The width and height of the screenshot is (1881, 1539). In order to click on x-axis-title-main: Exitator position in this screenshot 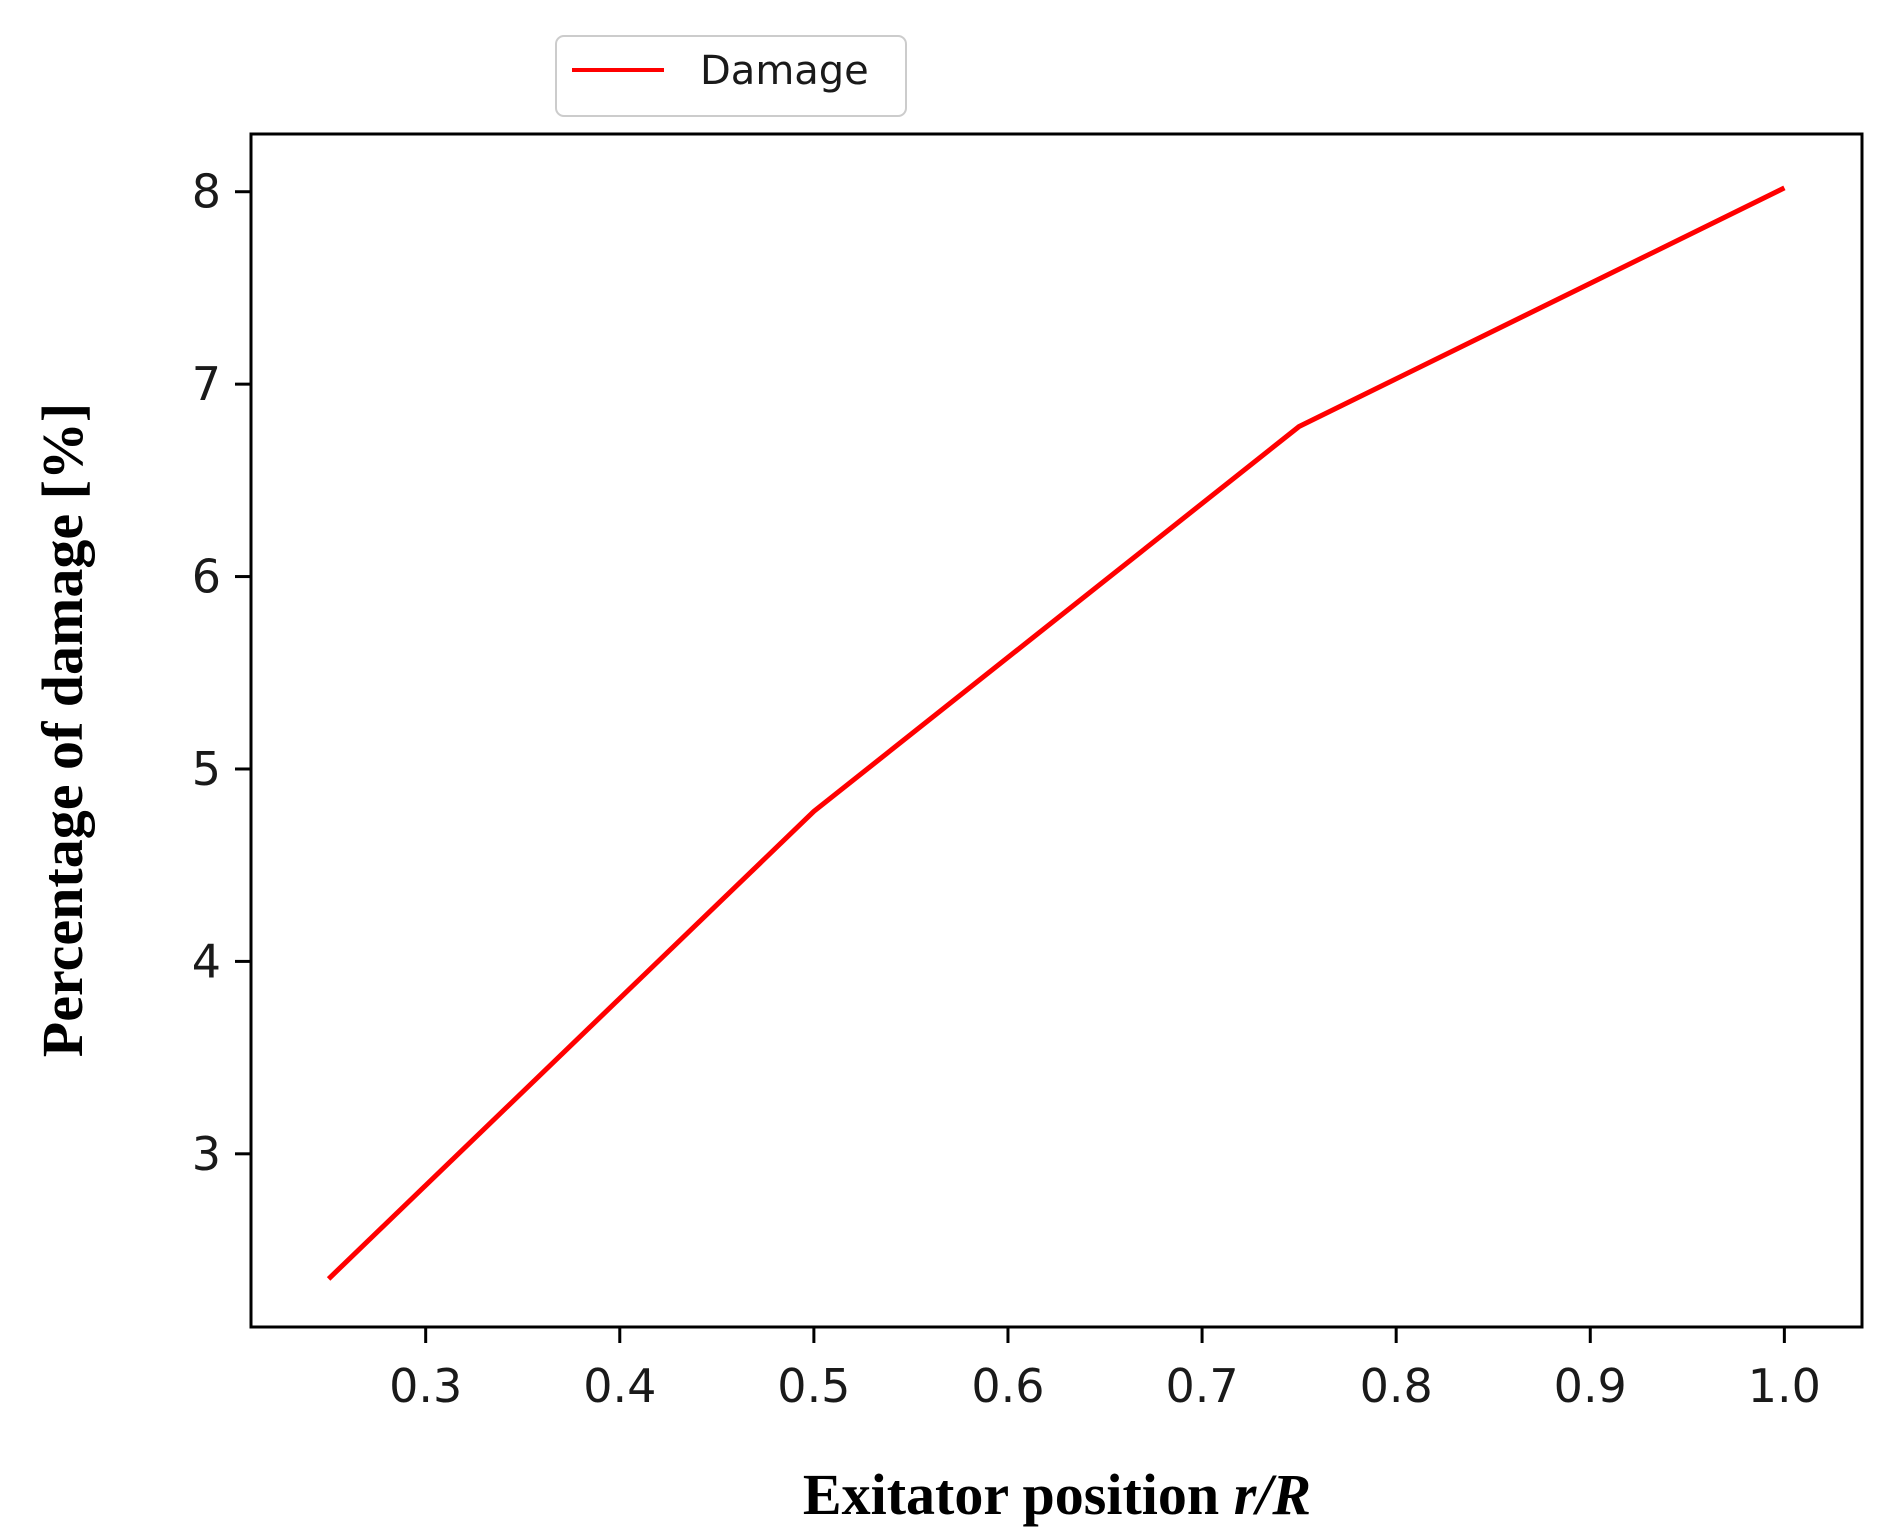, I will do `click(1018, 1494)`.